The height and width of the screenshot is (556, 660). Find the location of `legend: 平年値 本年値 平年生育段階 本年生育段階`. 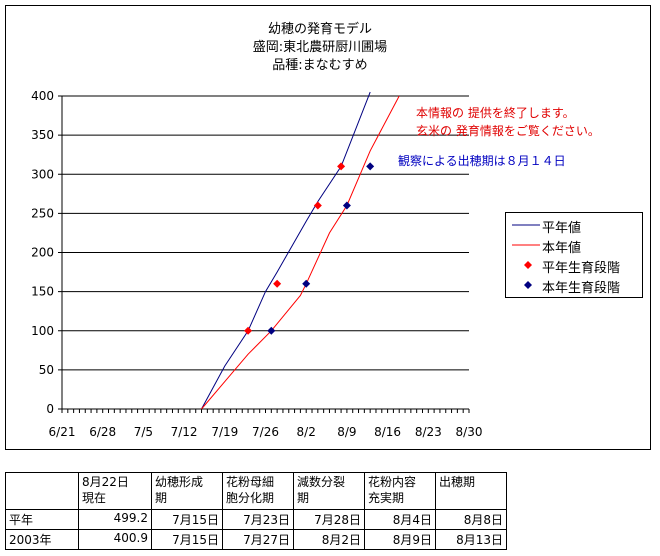

legend: 平年値 本年値 平年生育段階 本年生育段階 is located at coordinates (574, 255).